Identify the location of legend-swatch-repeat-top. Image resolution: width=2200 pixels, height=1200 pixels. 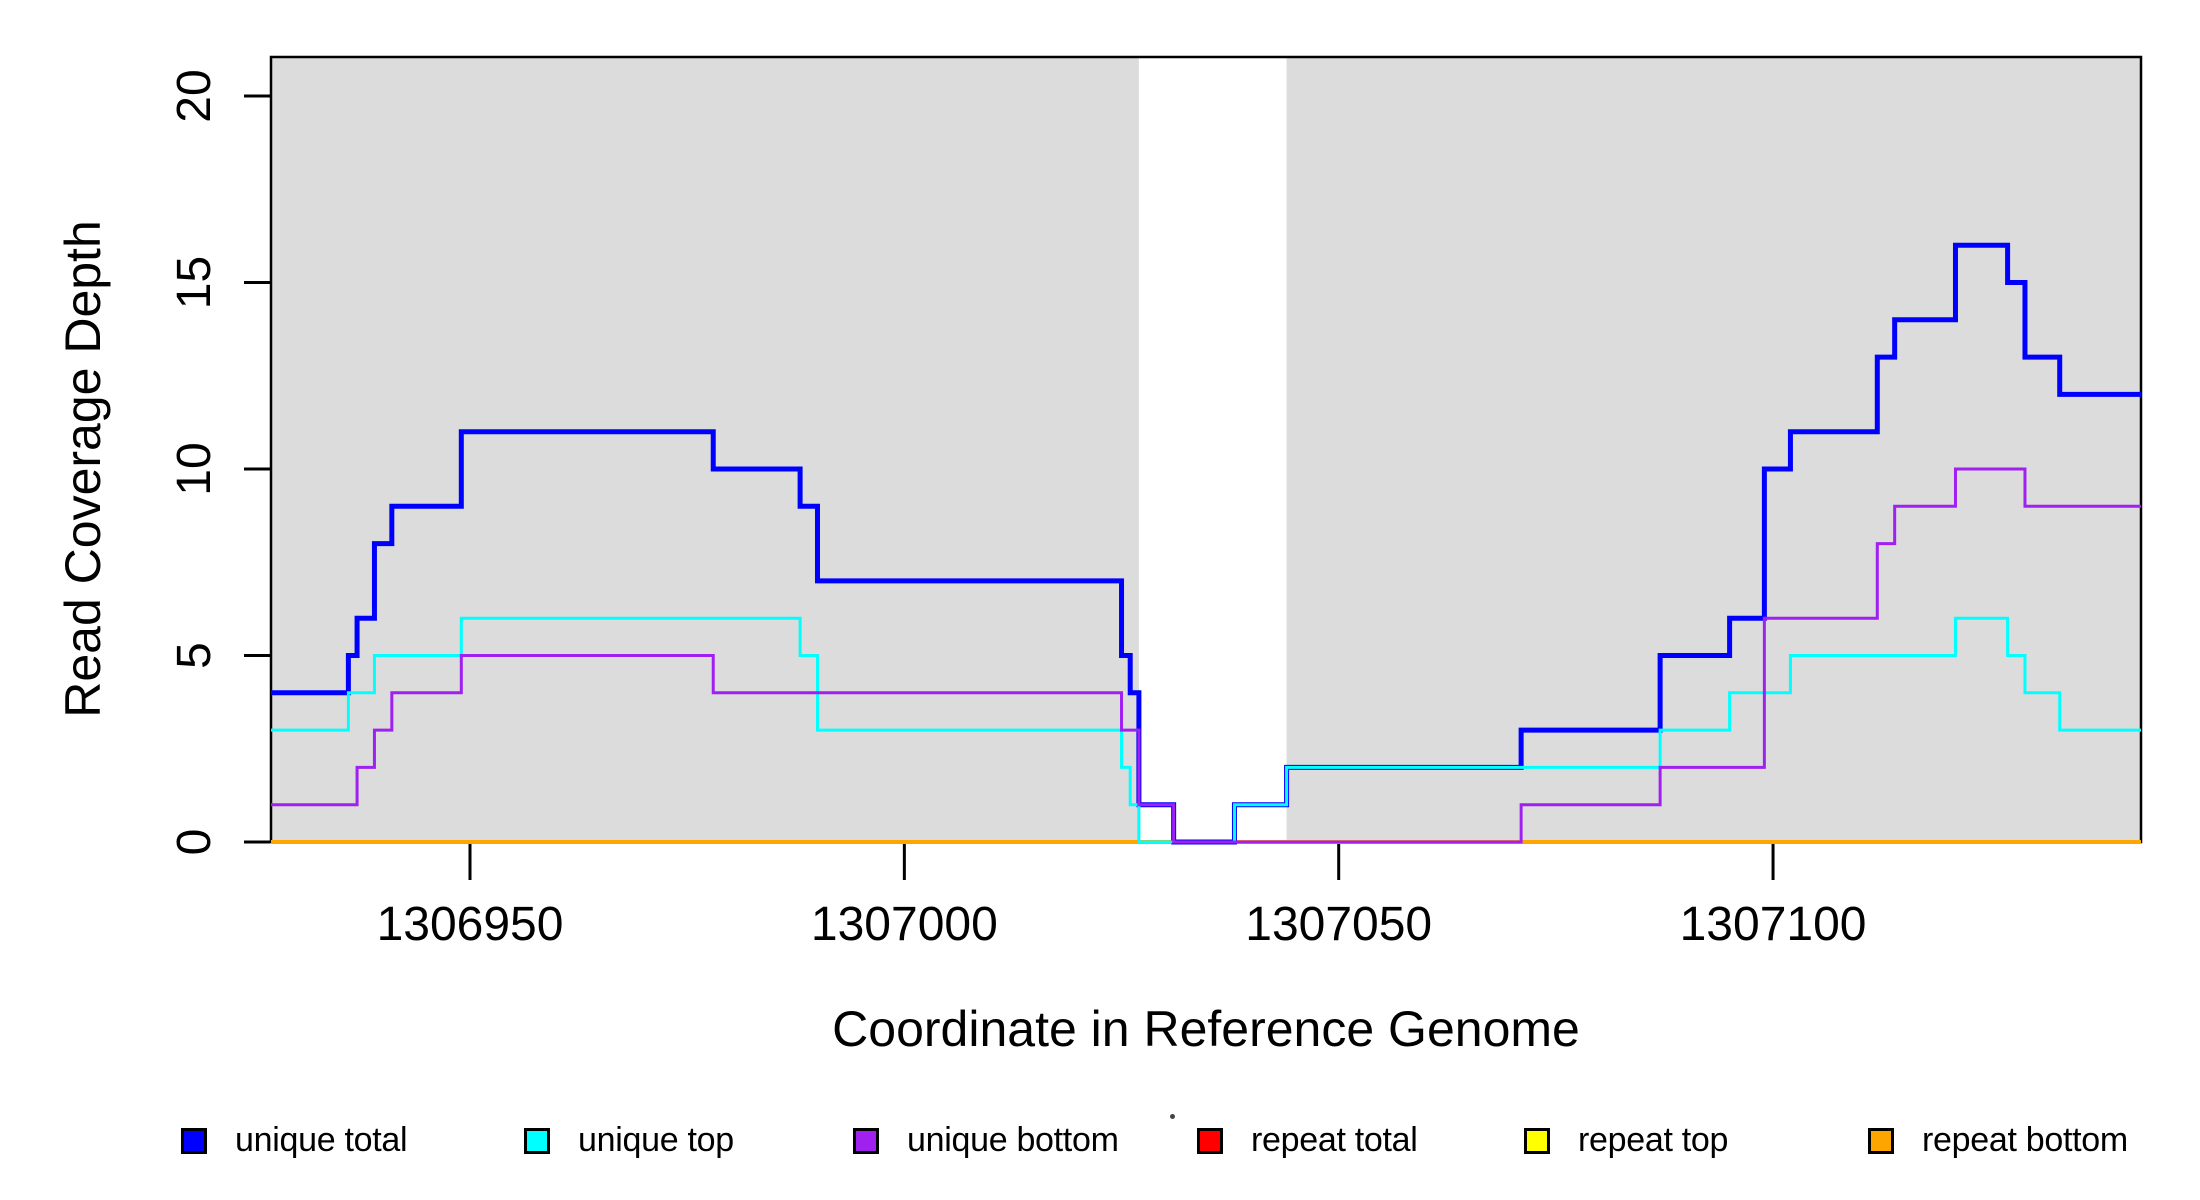
(1537, 1140).